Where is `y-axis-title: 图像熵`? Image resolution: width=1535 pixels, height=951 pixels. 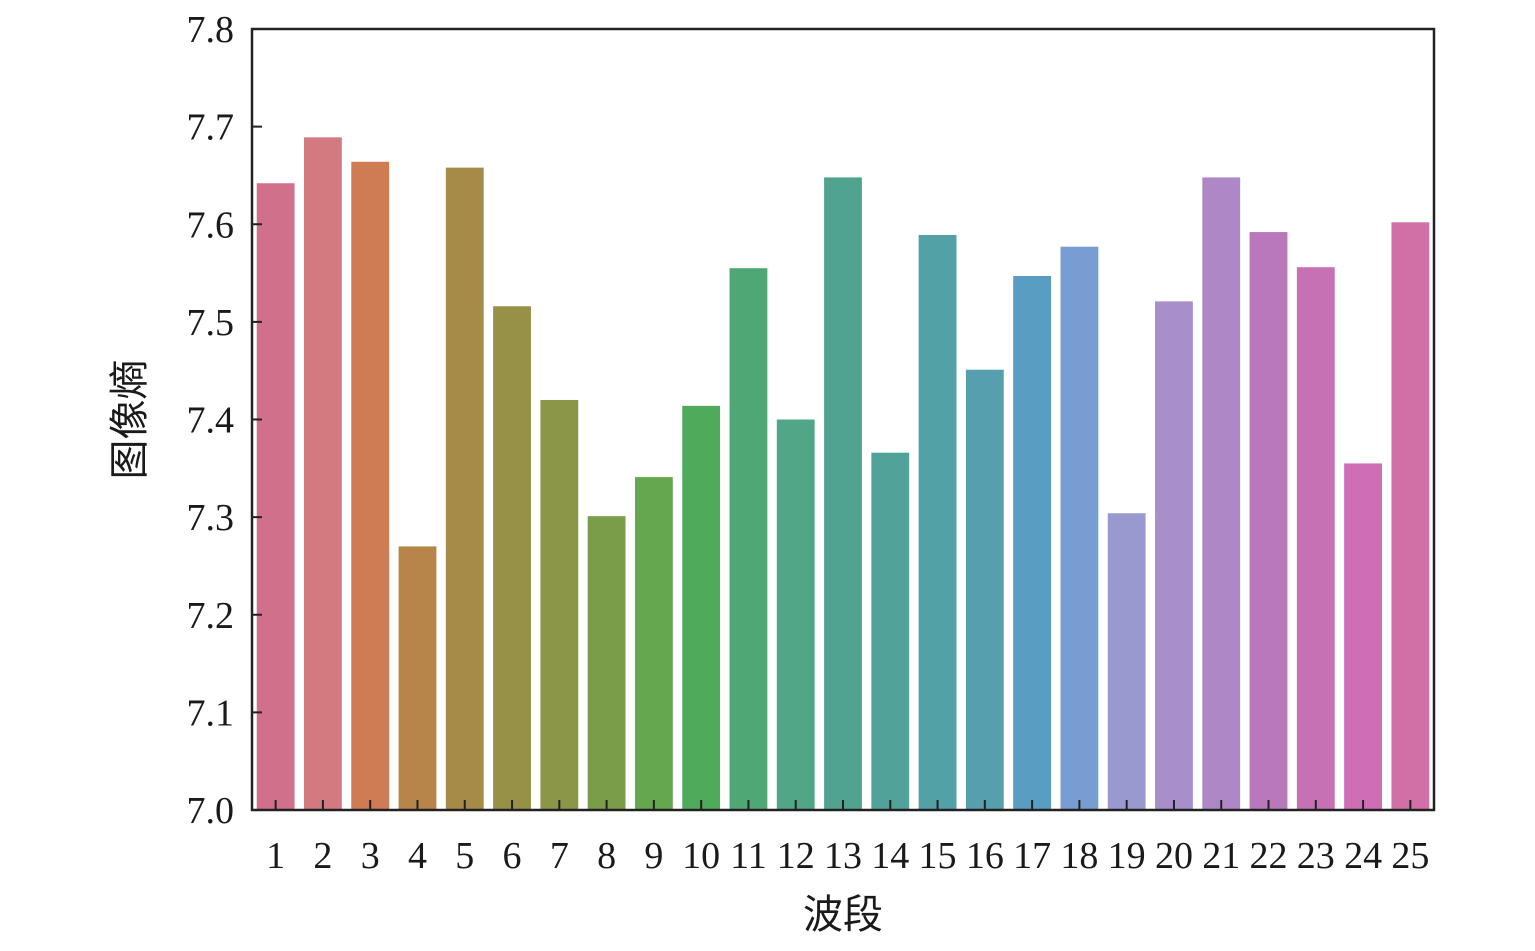 y-axis-title: 图像熵 is located at coordinates (130, 420).